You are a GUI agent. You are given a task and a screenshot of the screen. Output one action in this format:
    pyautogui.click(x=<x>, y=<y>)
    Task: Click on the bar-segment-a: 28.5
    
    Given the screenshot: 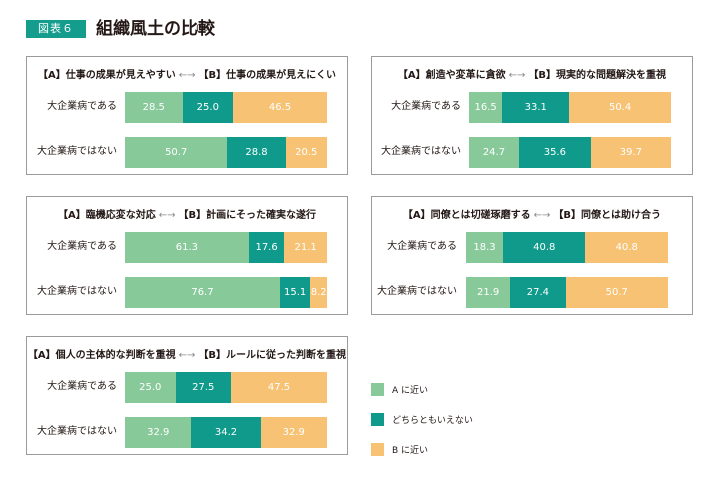 What is the action you would take?
    pyautogui.click(x=154, y=107)
    